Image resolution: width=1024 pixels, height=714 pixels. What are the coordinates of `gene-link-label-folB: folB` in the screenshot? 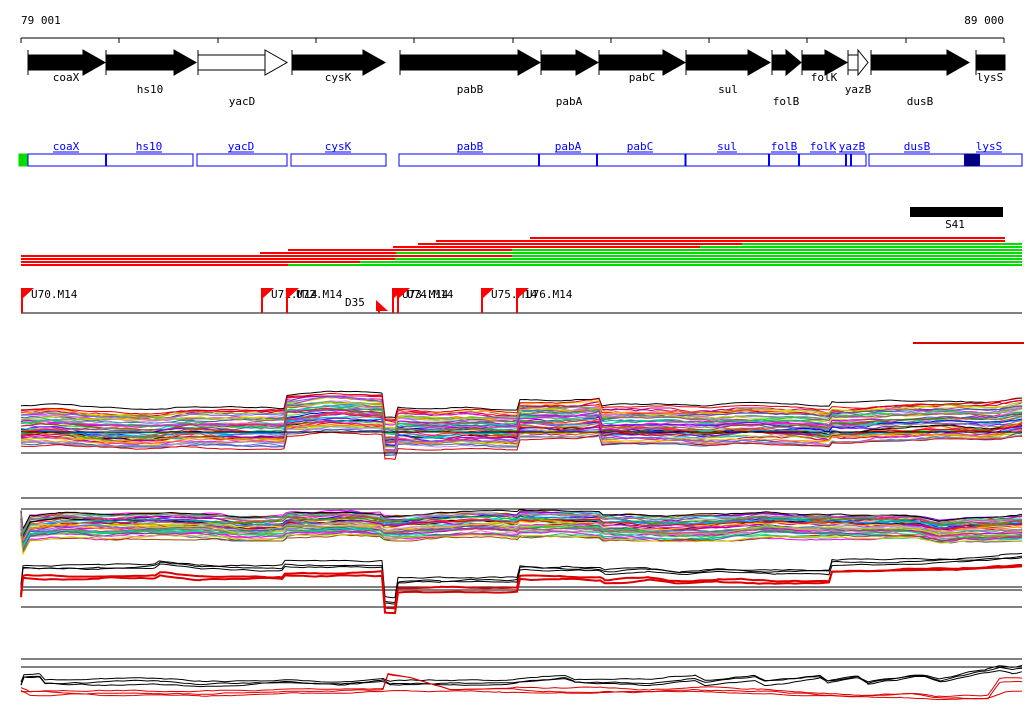 It's located at (784, 146).